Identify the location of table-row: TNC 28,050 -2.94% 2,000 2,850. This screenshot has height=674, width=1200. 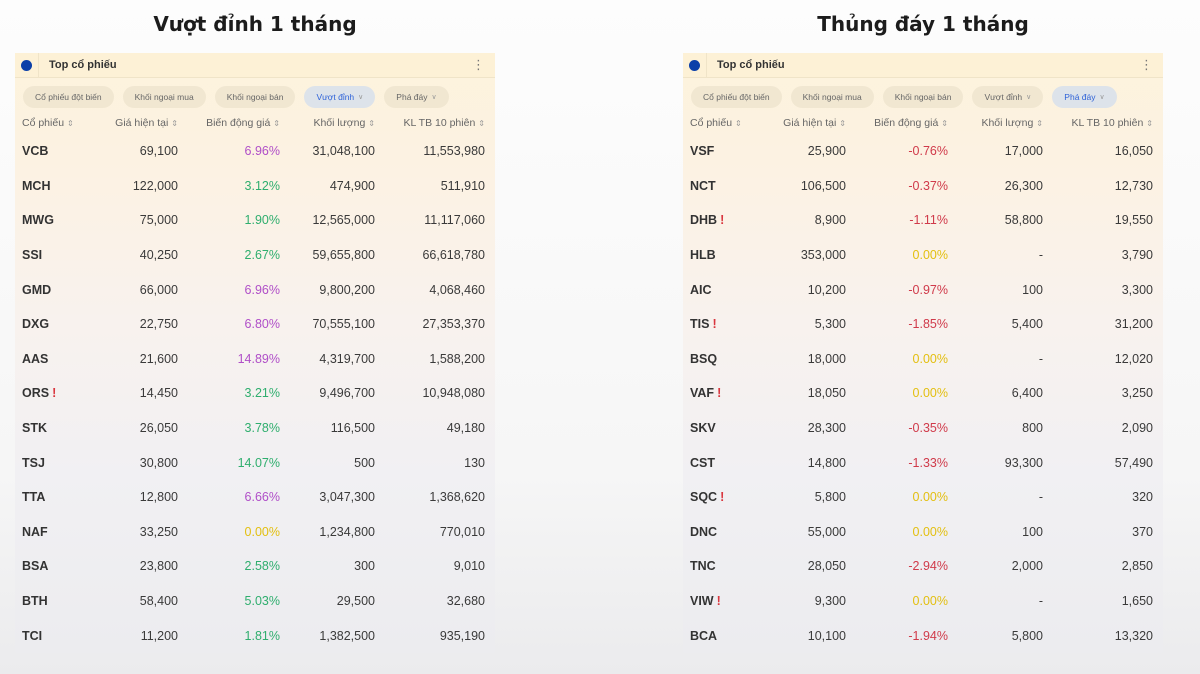
(923, 566).